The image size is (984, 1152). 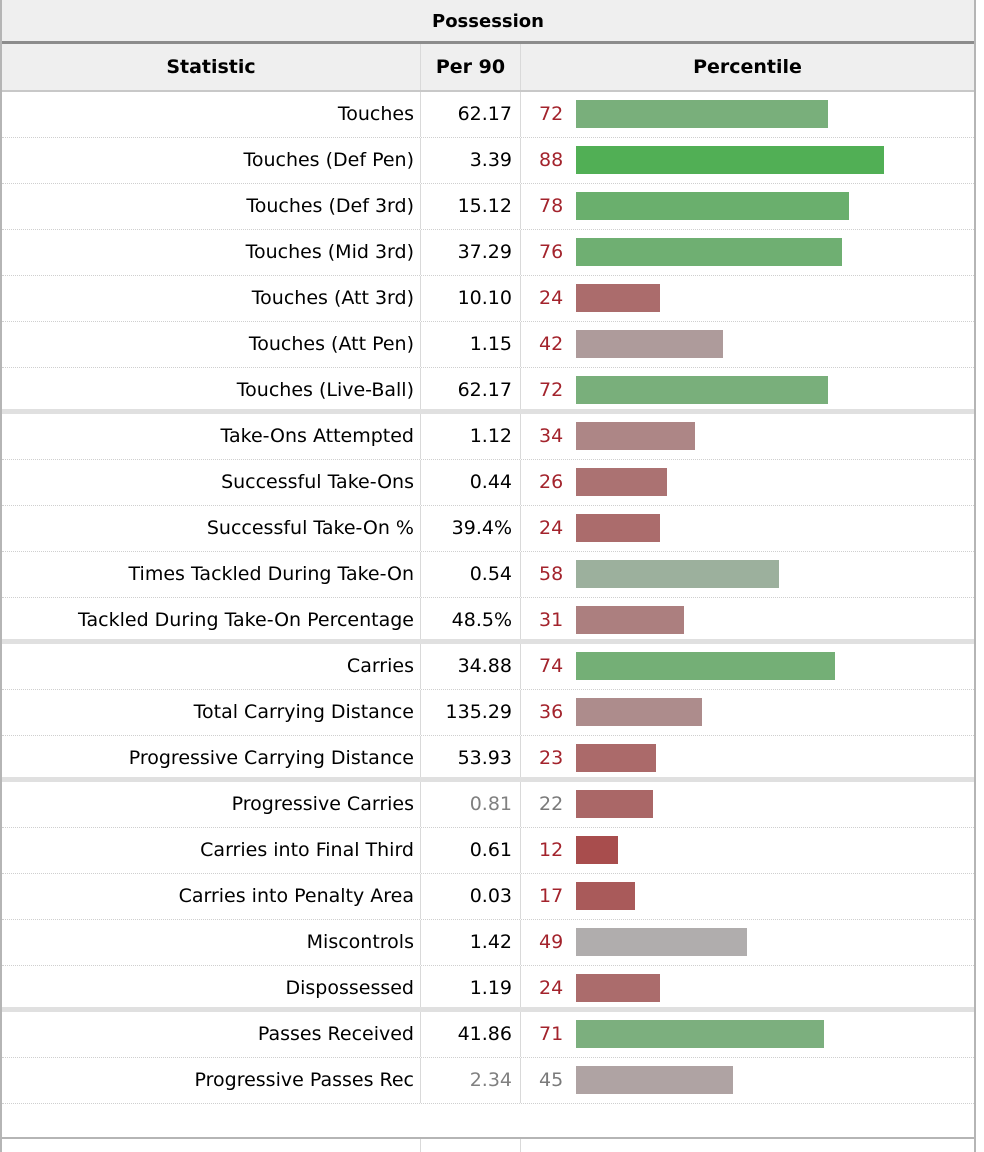 What do you see at coordinates (488, 1144) in the screenshot?
I see `table-footer-edge` at bounding box center [488, 1144].